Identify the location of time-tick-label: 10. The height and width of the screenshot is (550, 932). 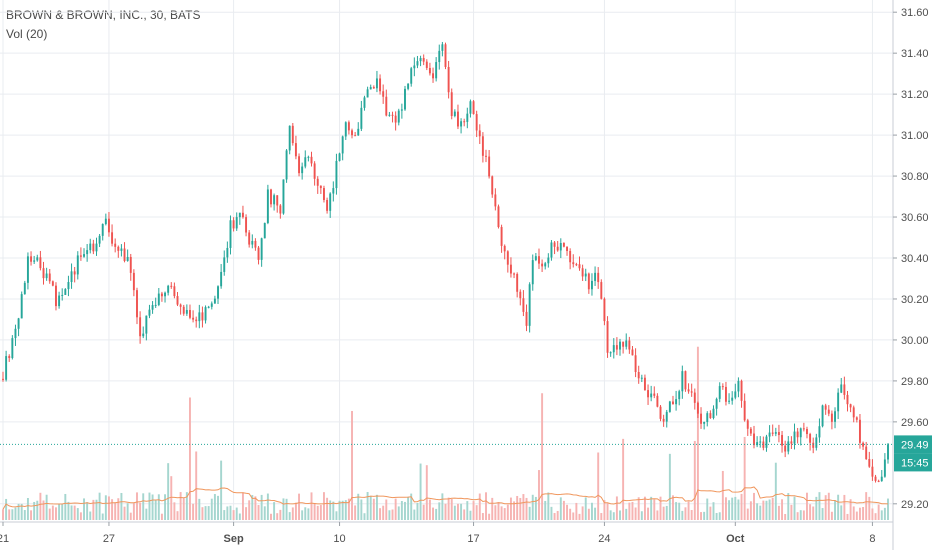
(339, 539).